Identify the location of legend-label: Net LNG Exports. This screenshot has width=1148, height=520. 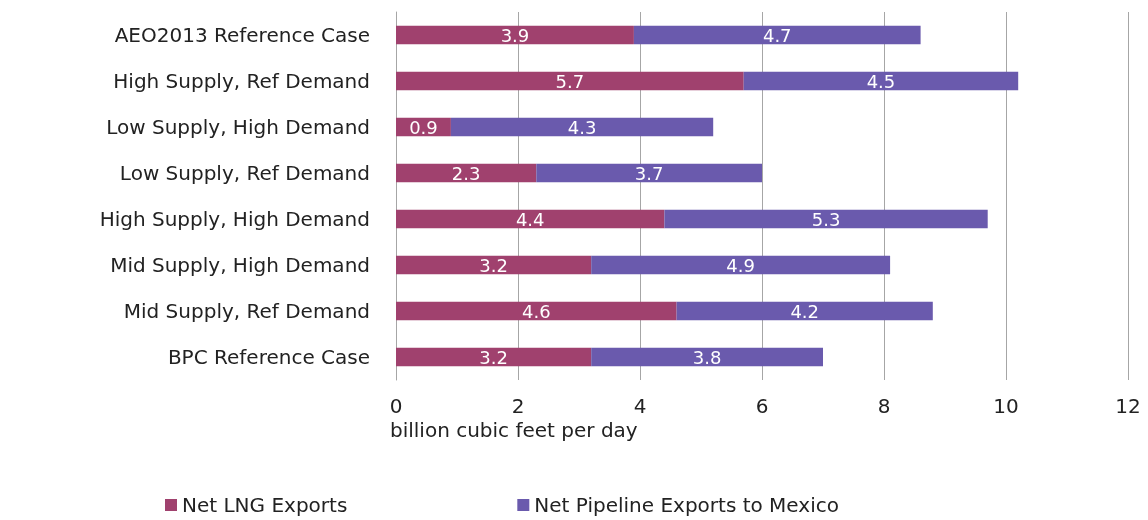
(265, 505).